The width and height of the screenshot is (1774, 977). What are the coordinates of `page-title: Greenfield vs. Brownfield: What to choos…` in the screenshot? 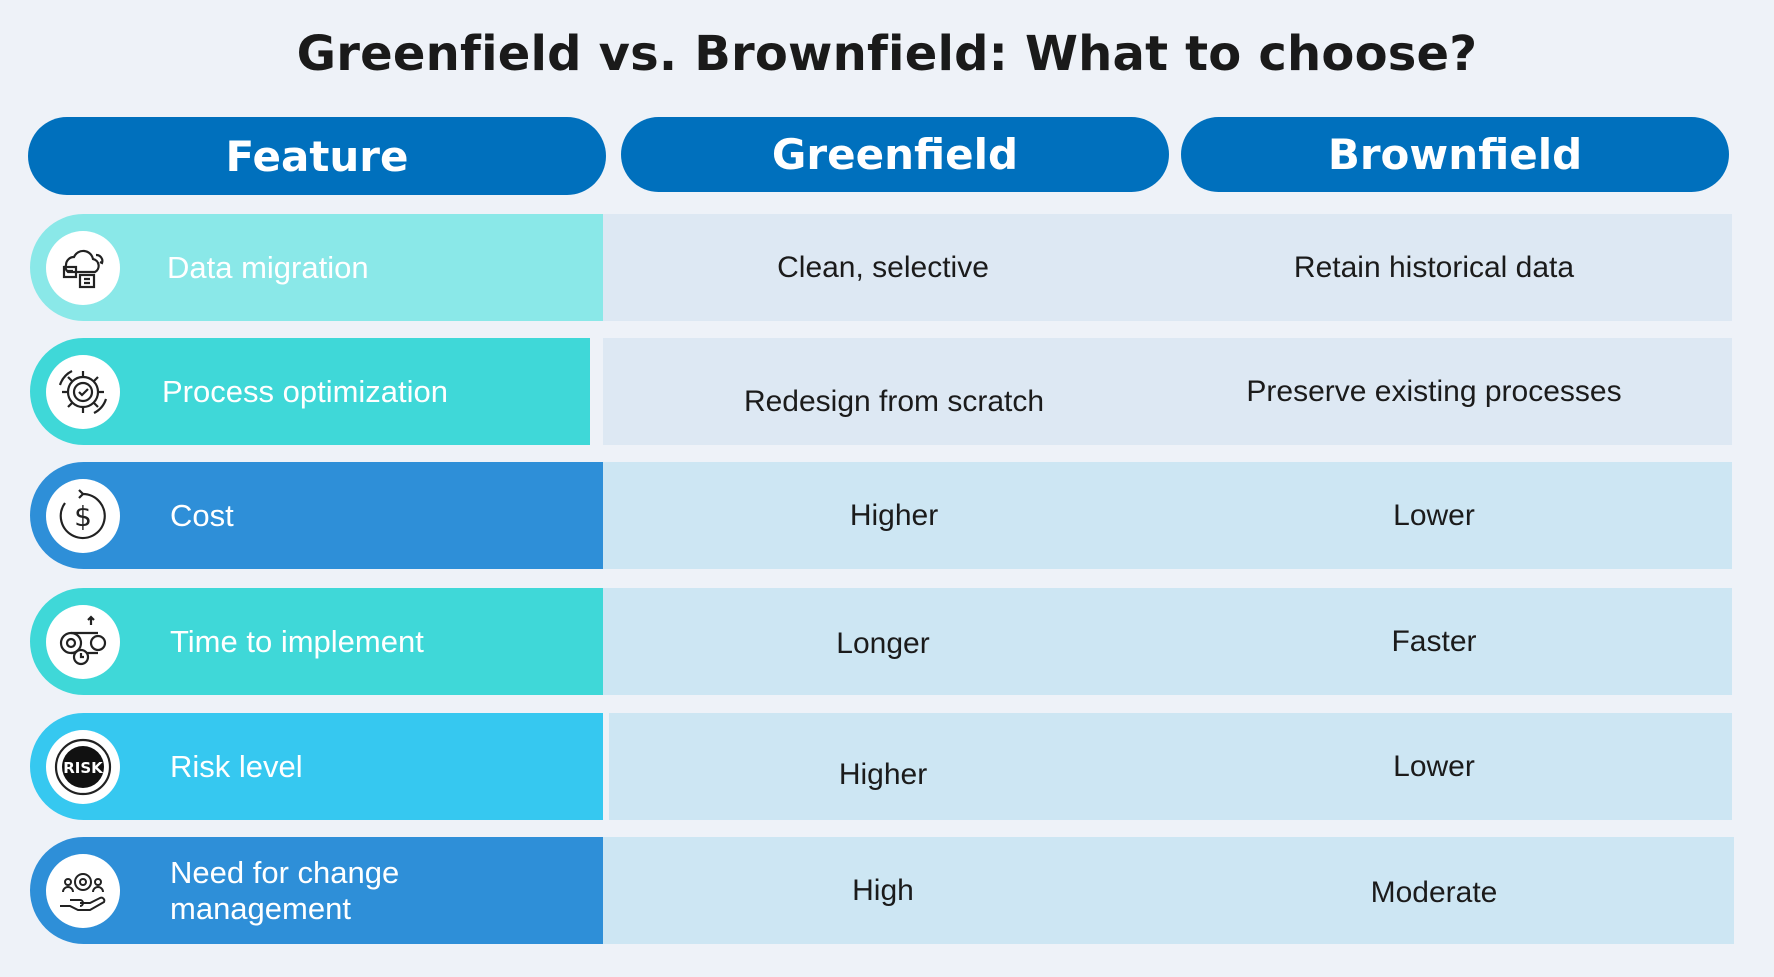 It's located at (887, 54).